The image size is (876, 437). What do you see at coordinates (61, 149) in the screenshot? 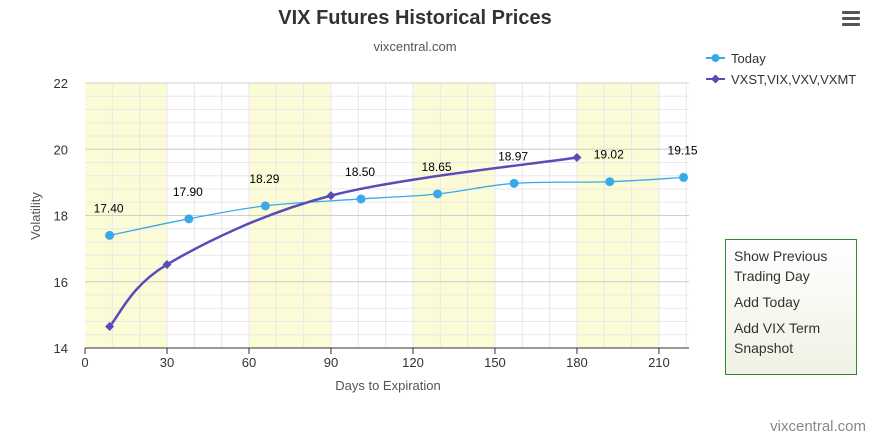
I see `y-tick-label: 20` at bounding box center [61, 149].